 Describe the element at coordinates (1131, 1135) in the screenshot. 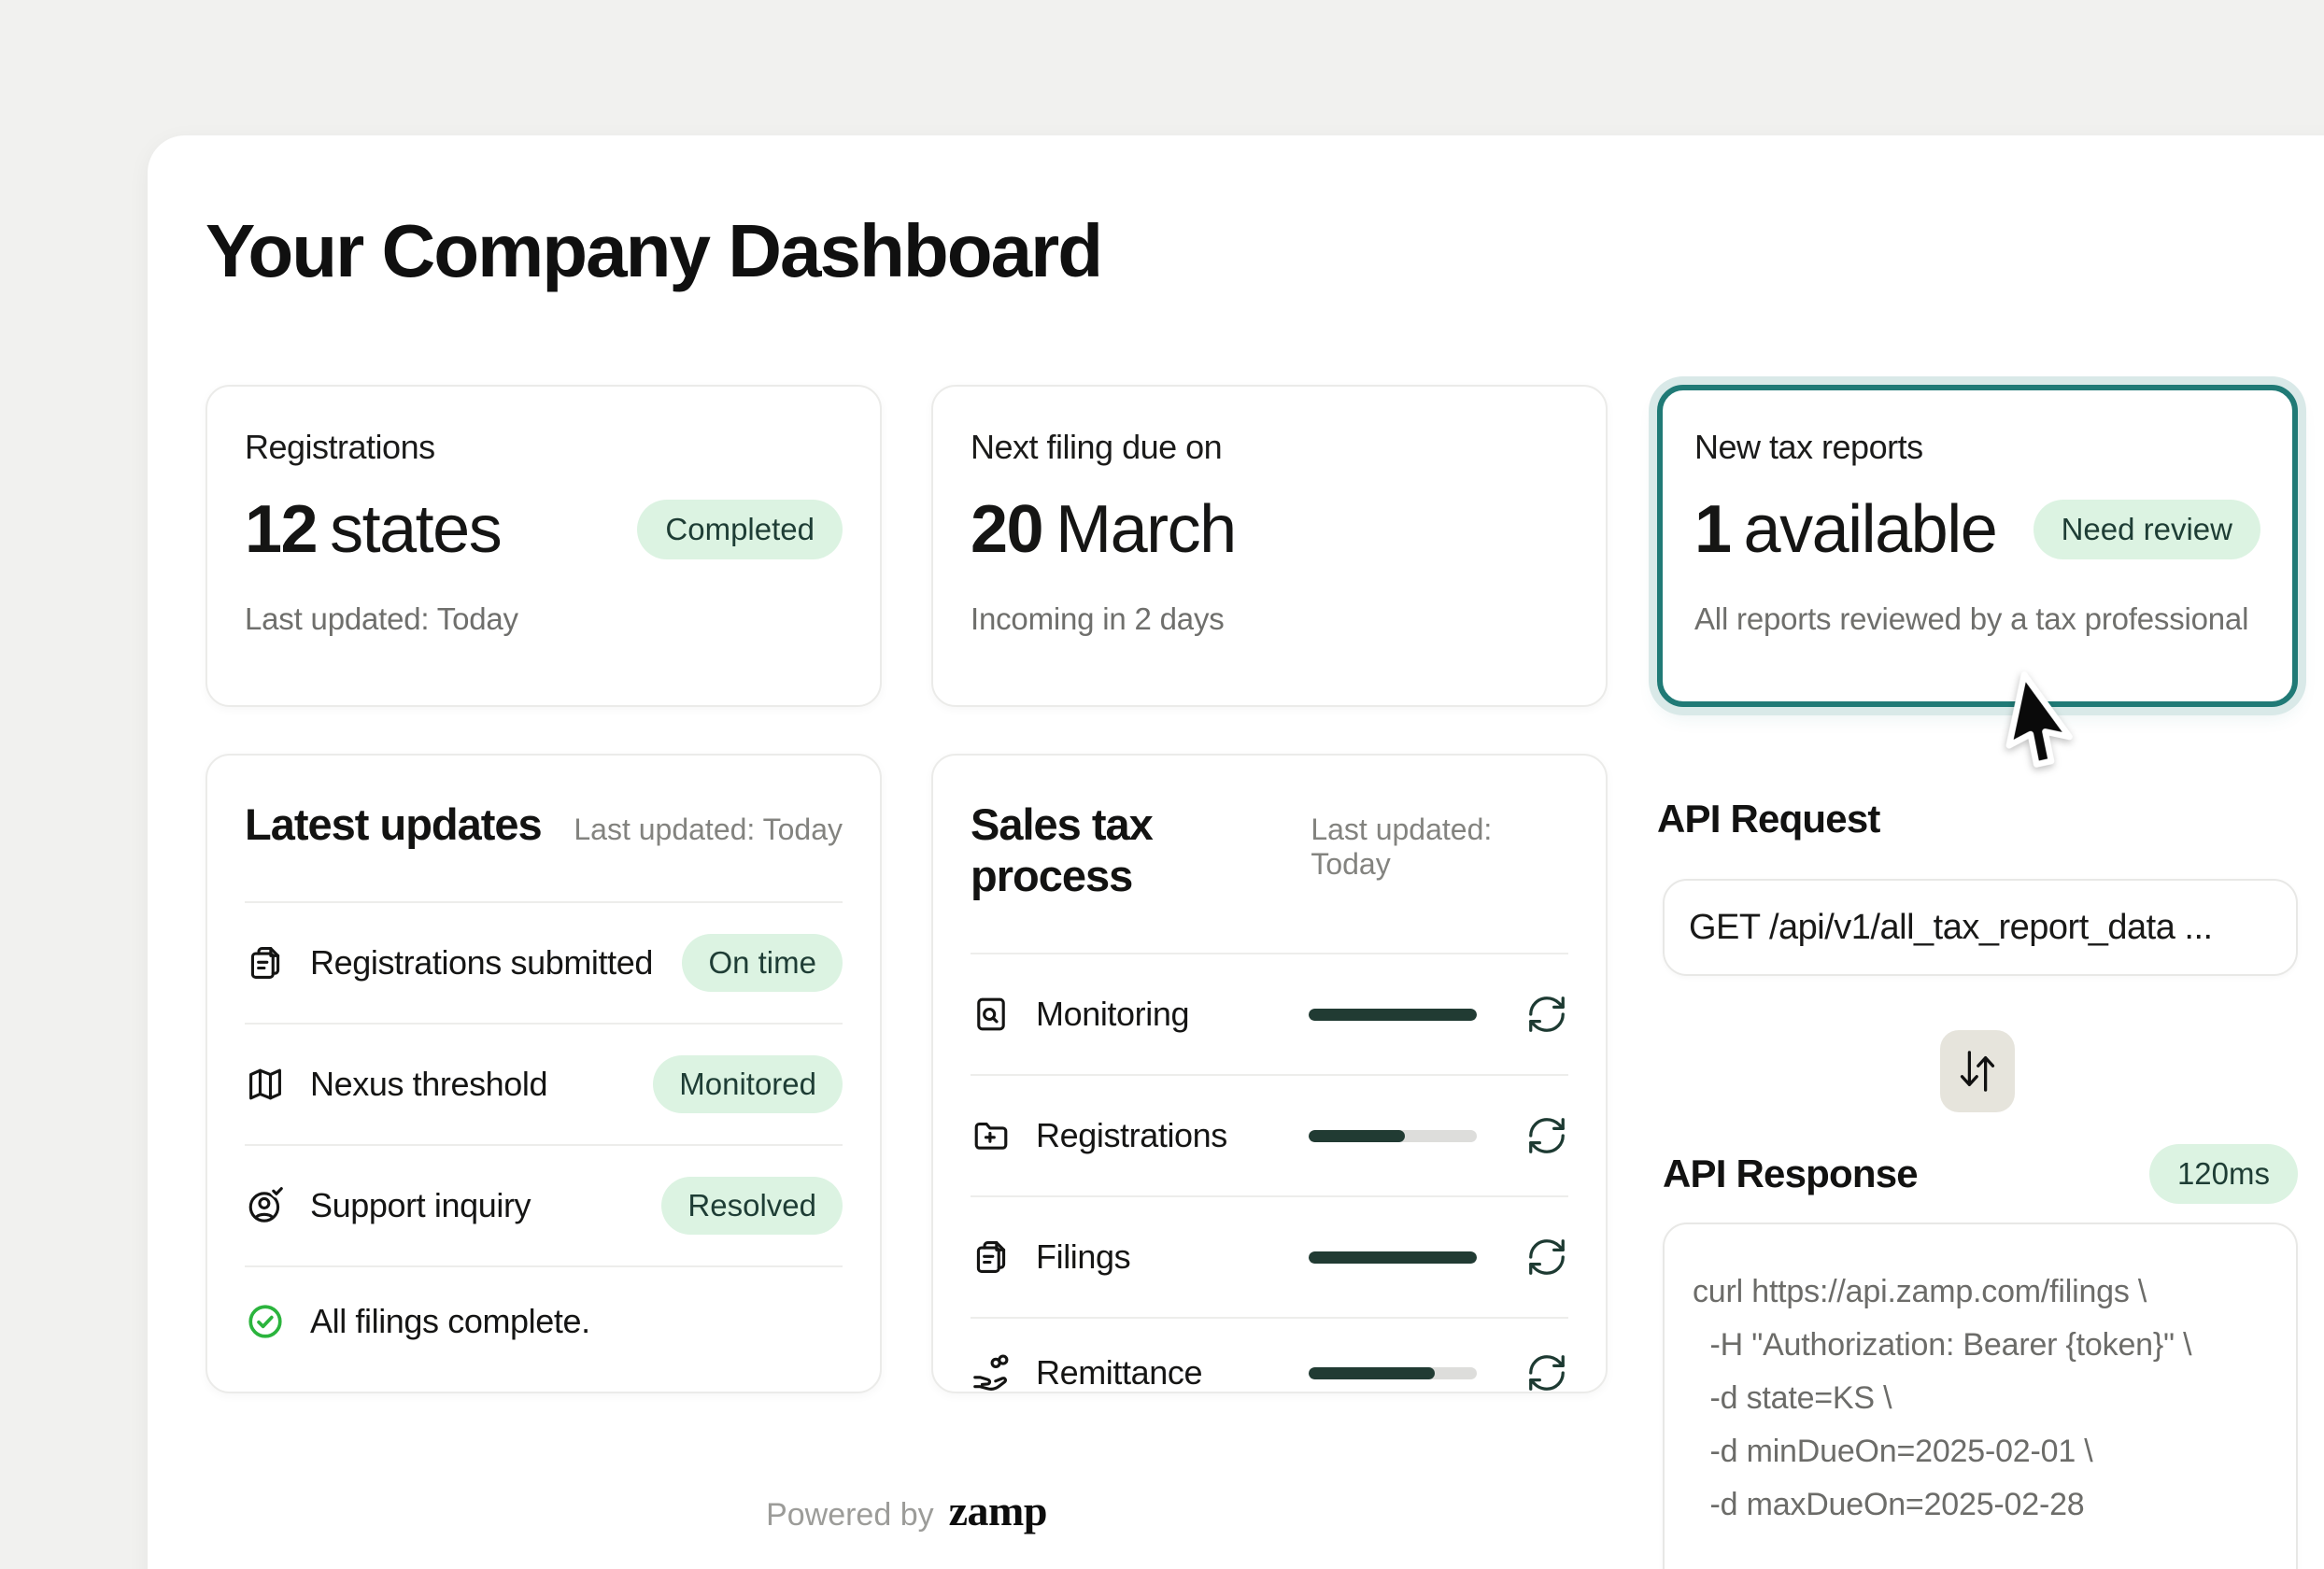

I see `process-label: Registrations` at that location.